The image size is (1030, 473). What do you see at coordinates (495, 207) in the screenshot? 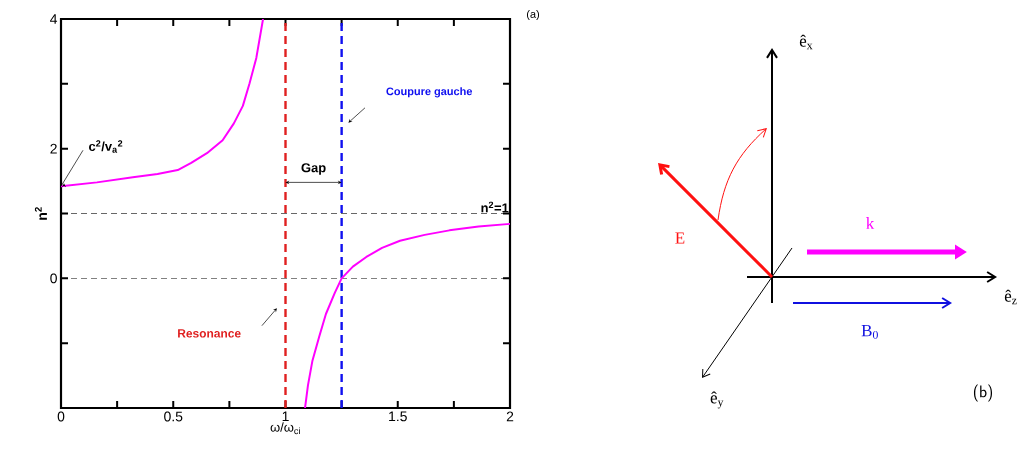
I see `ref-line-label: n$^{2}$=1` at bounding box center [495, 207].